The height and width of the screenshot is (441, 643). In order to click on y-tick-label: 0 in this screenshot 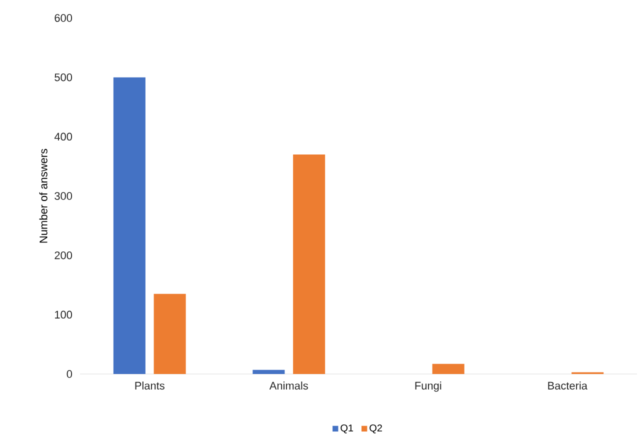, I will do `click(69, 374)`.